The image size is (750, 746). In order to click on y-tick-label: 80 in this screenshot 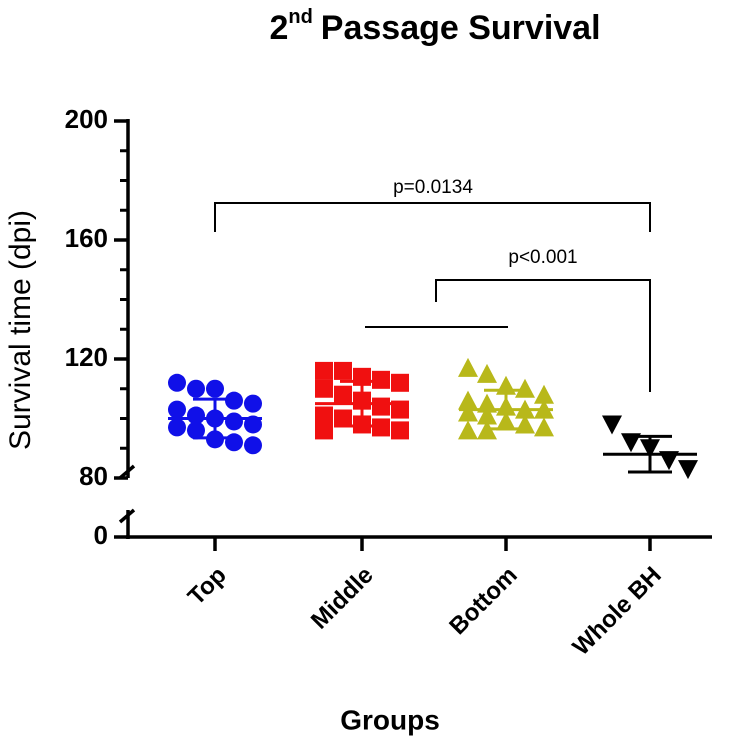, I will do `click(93, 476)`.